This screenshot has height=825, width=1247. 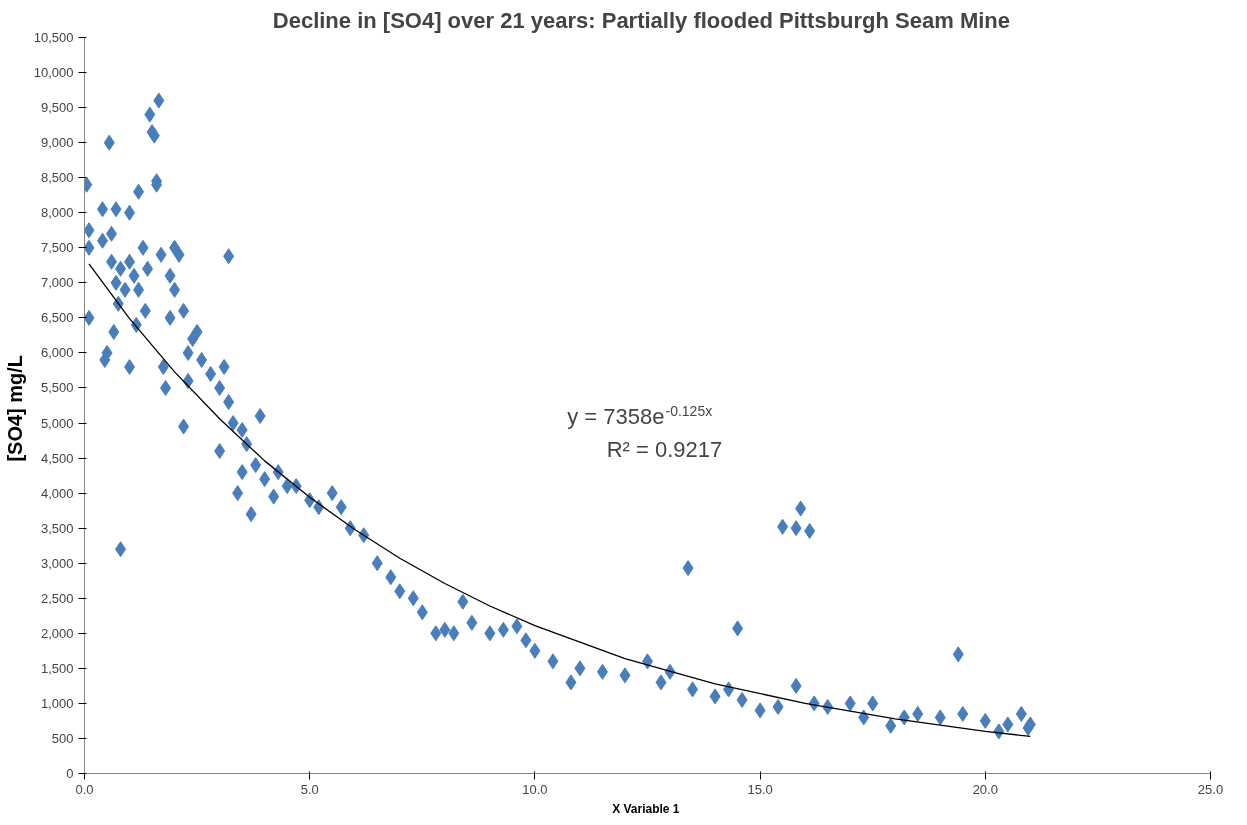 What do you see at coordinates (535, 789) in the screenshot?
I see `x-tick-label: 10.0` at bounding box center [535, 789].